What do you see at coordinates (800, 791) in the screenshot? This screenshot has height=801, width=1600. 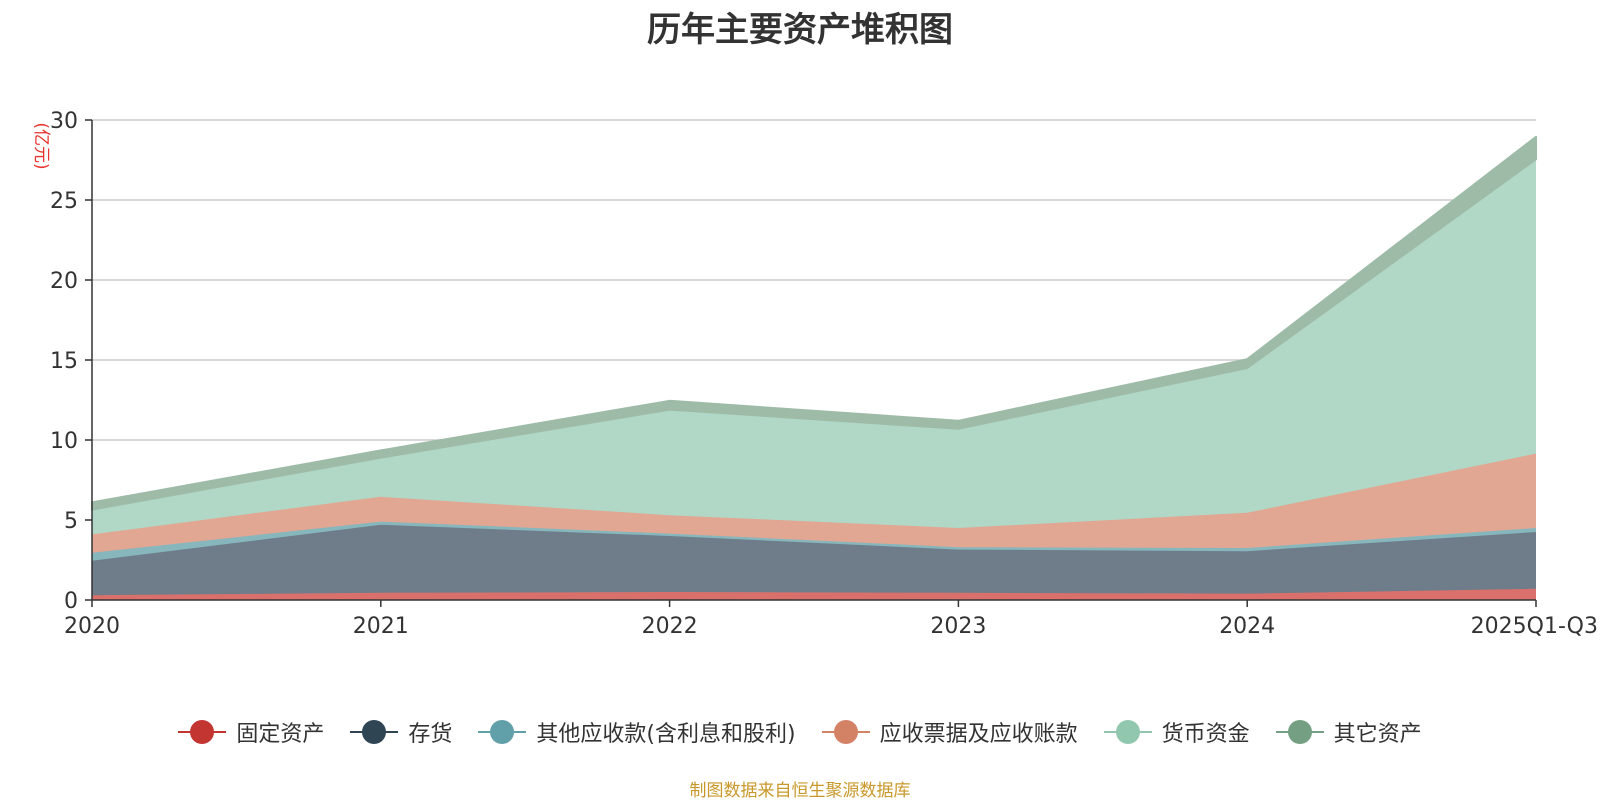 I see `source-note: 制图数据来自恒生聚源数据库` at bounding box center [800, 791].